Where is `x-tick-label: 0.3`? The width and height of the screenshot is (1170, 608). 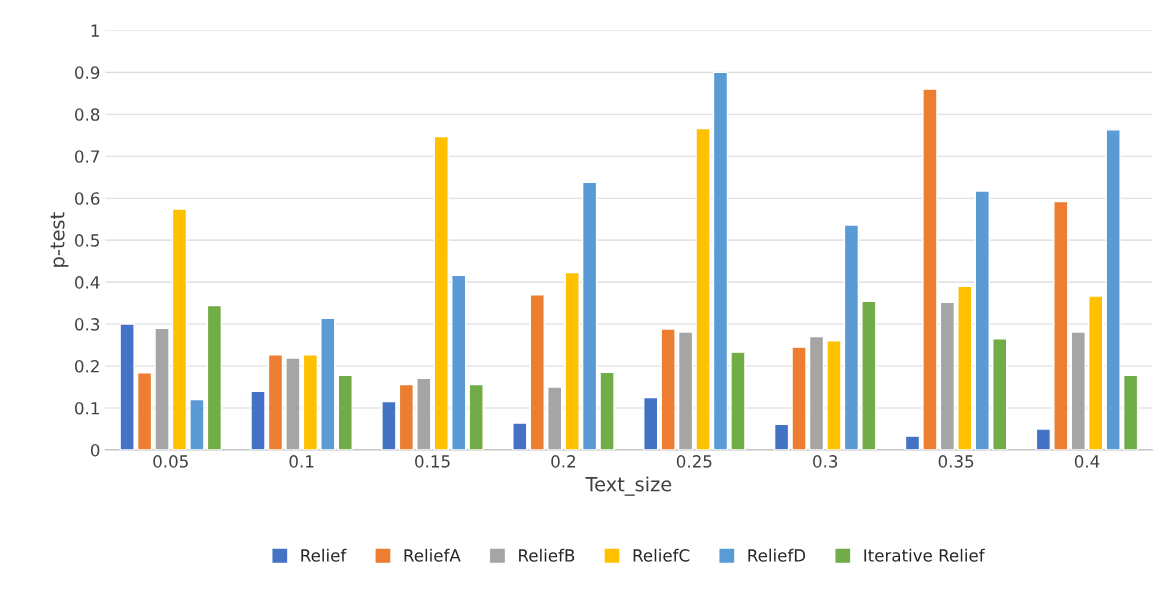
x-tick-label: 0.3 is located at coordinates (825, 461).